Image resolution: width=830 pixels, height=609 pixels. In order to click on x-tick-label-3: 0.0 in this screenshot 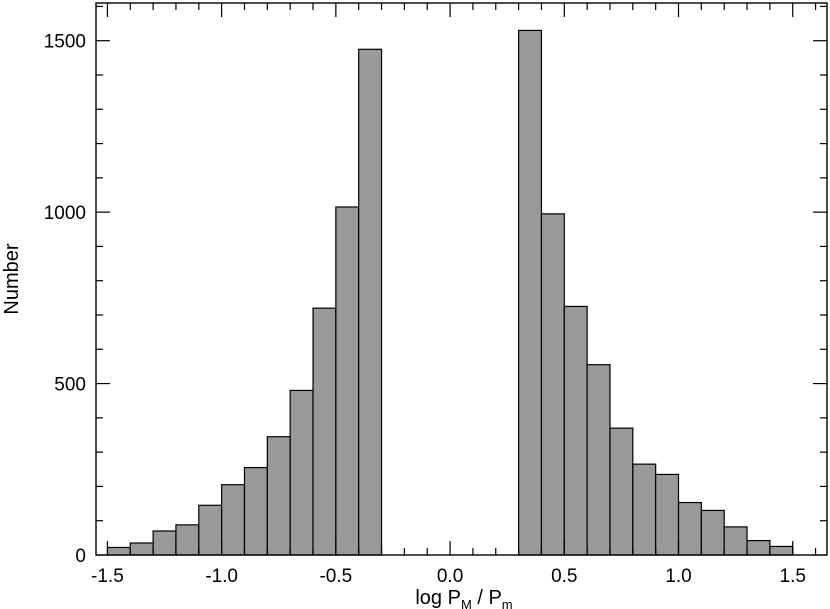, I will do `click(450, 576)`.